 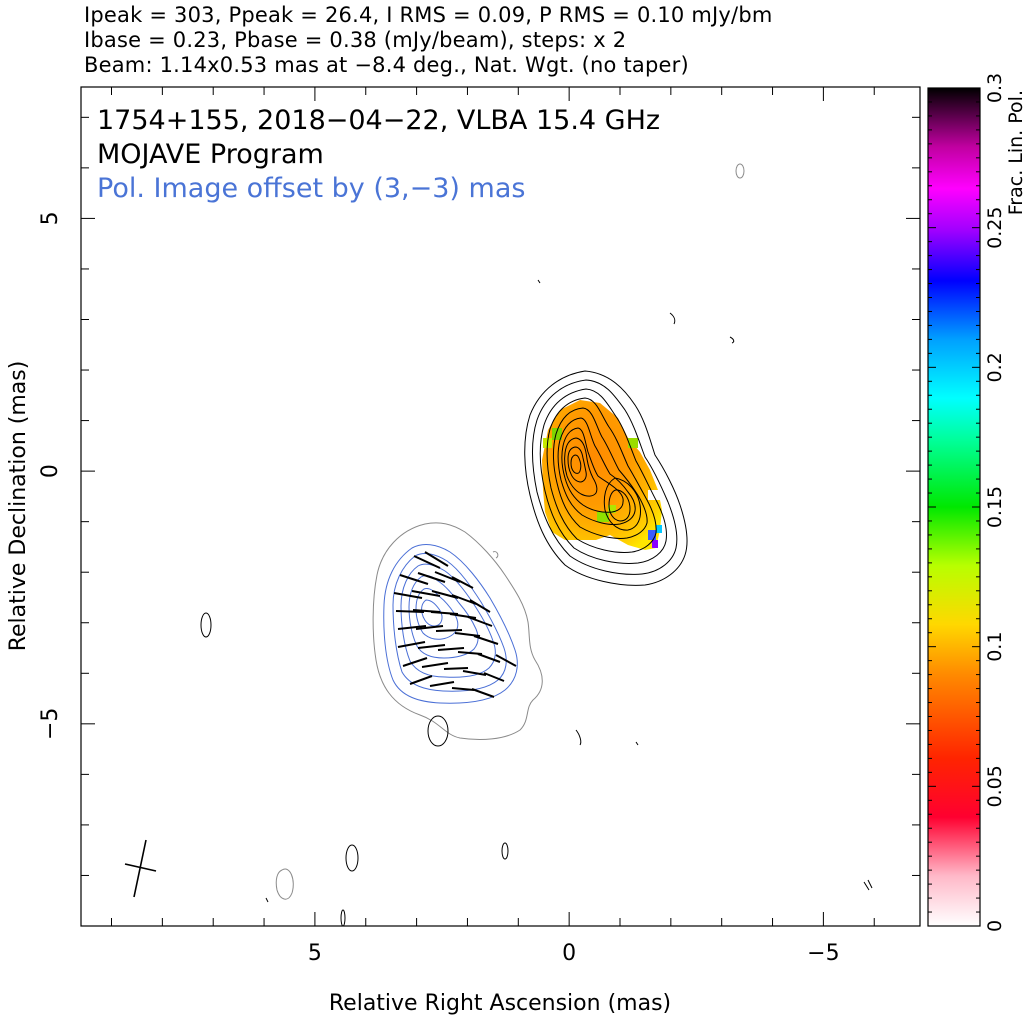 I want to click on beam-marker, so click(x=140, y=868).